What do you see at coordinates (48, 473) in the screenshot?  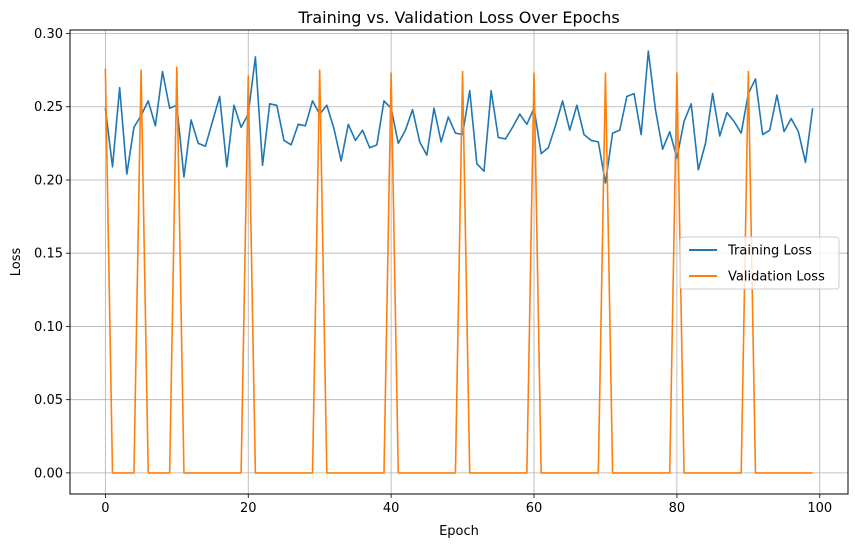 I see `y-tick-label: 0.00` at bounding box center [48, 473].